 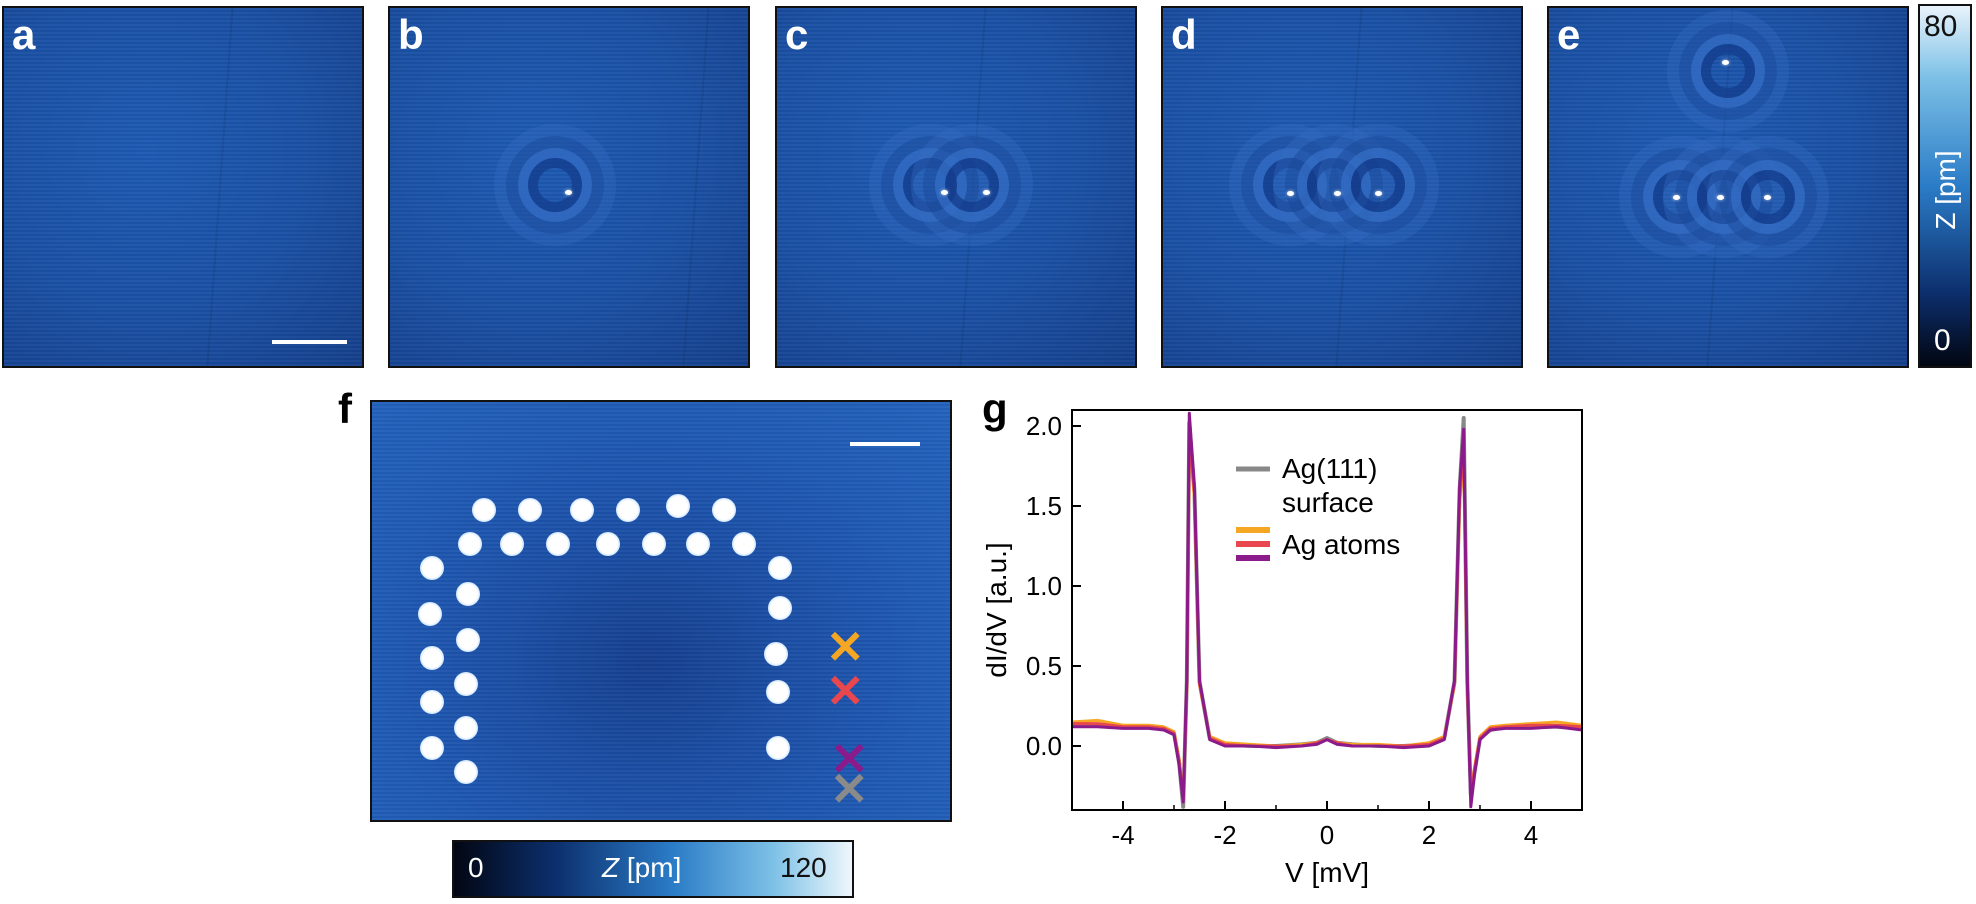 I want to click on legend-label-surface: Ag(111), so click(x=1329, y=468).